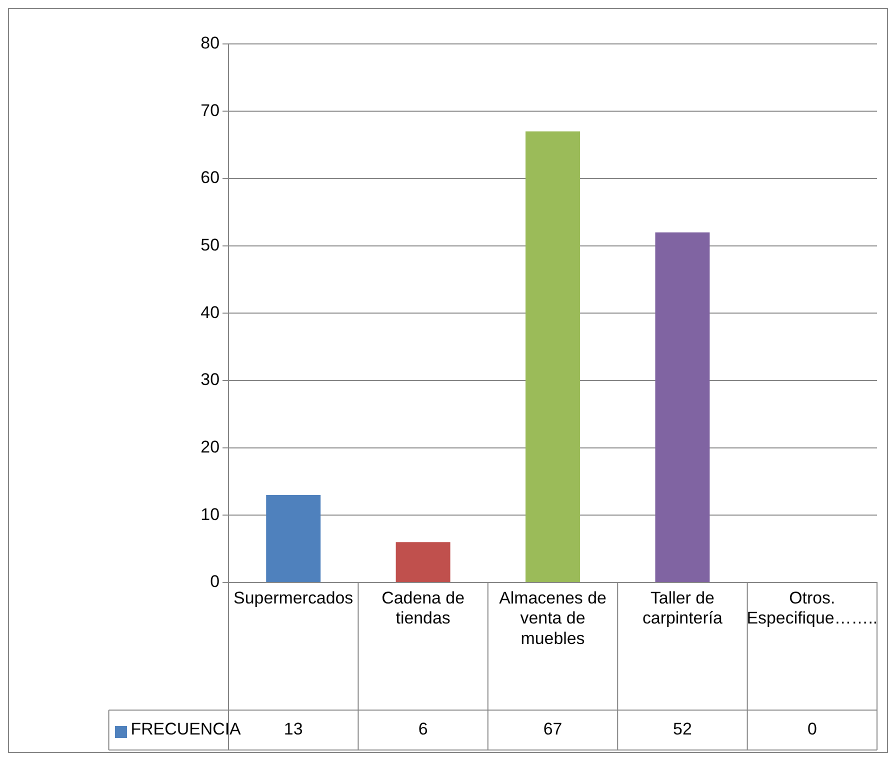 This screenshot has height=758, width=896. Describe the element at coordinates (215, 582) in the screenshot. I see `y-tick-label: 0` at that location.